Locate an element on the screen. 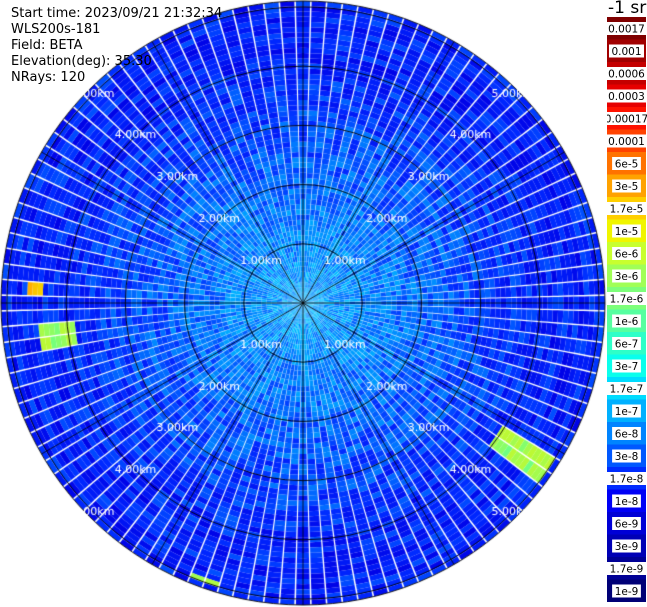 The height and width of the screenshot is (607, 647). colorbar-tick-label: 3e-5 is located at coordinates (627, 187).